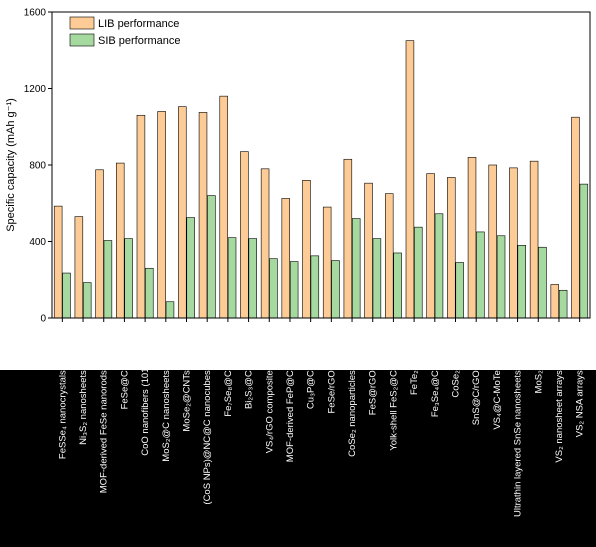 The width and height of the screenshot is (596, 547). Describe the element at coordinates (82, 40) in the screenshot. I see `legend-swatch-sib` at that location.